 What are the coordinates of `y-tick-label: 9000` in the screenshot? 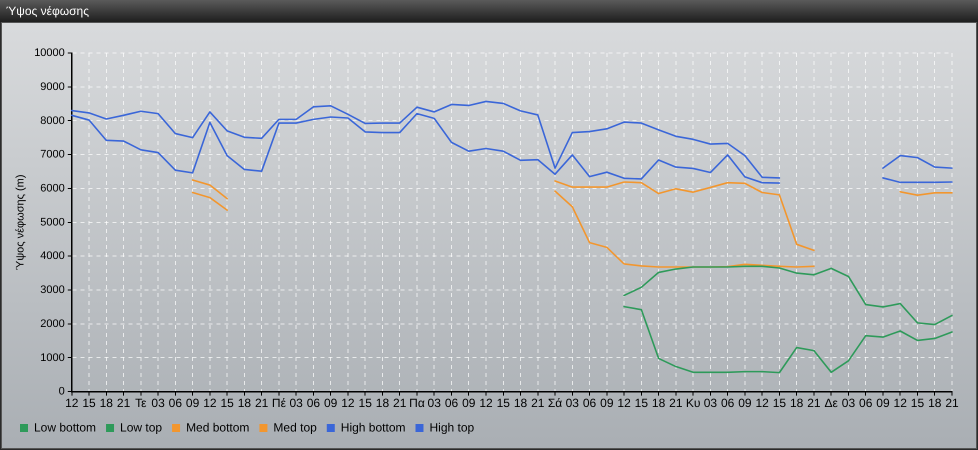 It's located at (52, 86).